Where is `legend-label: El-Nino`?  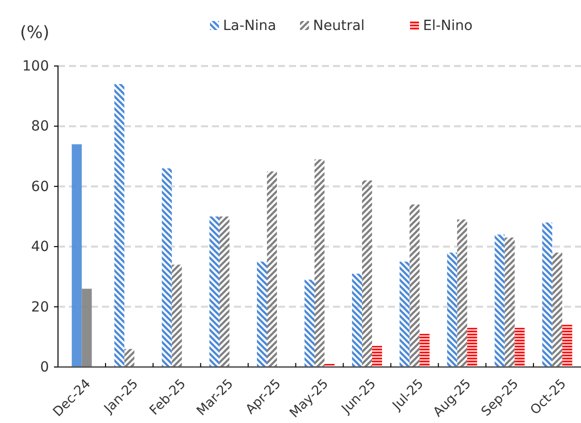 legend-label: El-Nino is located at coordinates (448, 26).